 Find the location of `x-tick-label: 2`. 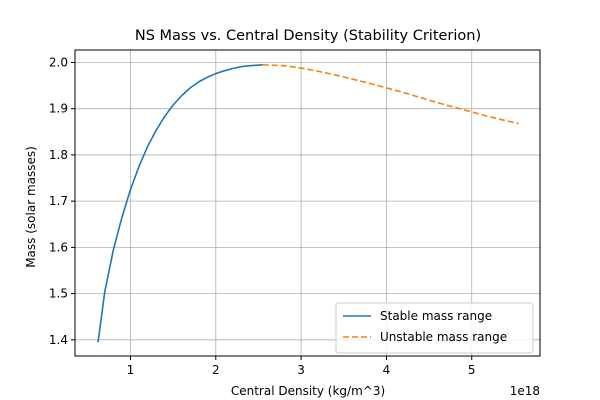

x-tick-label: 2 is located at coordinates (216, 370).